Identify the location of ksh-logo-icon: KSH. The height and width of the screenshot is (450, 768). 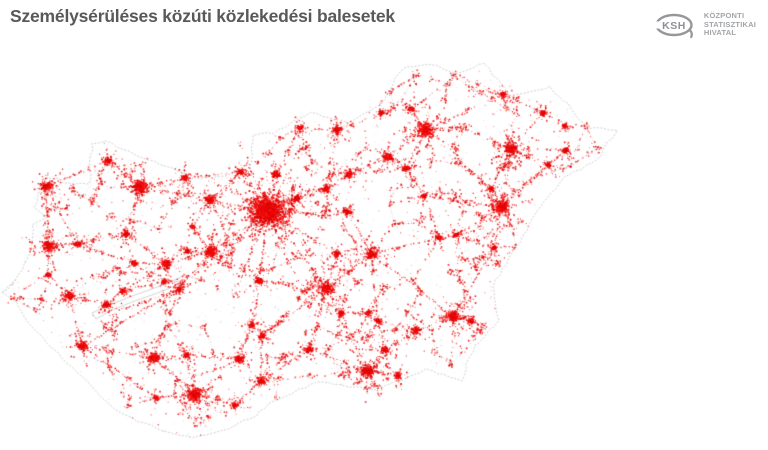
(673, 26).